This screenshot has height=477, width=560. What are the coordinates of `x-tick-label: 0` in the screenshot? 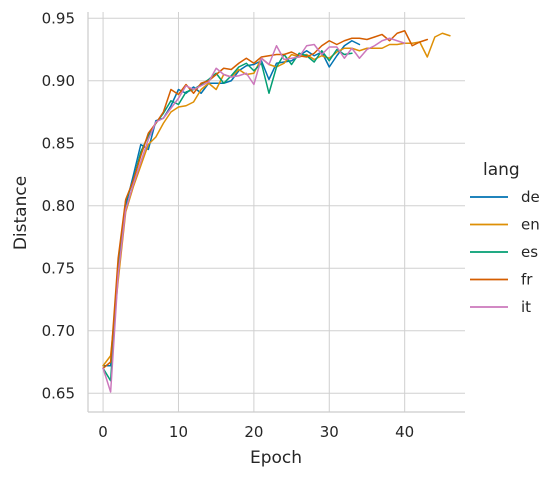 It's located at (103, 432).